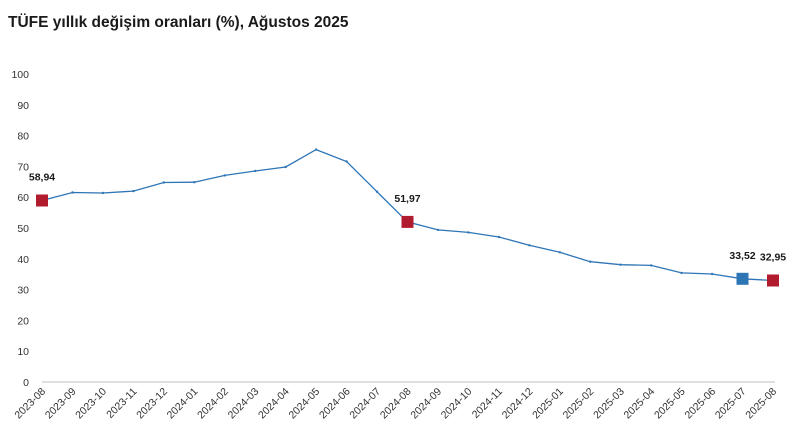 This screenshot has height=441, width=803. I want to click on x-tick-label: 2024-10, so click(457, 404).